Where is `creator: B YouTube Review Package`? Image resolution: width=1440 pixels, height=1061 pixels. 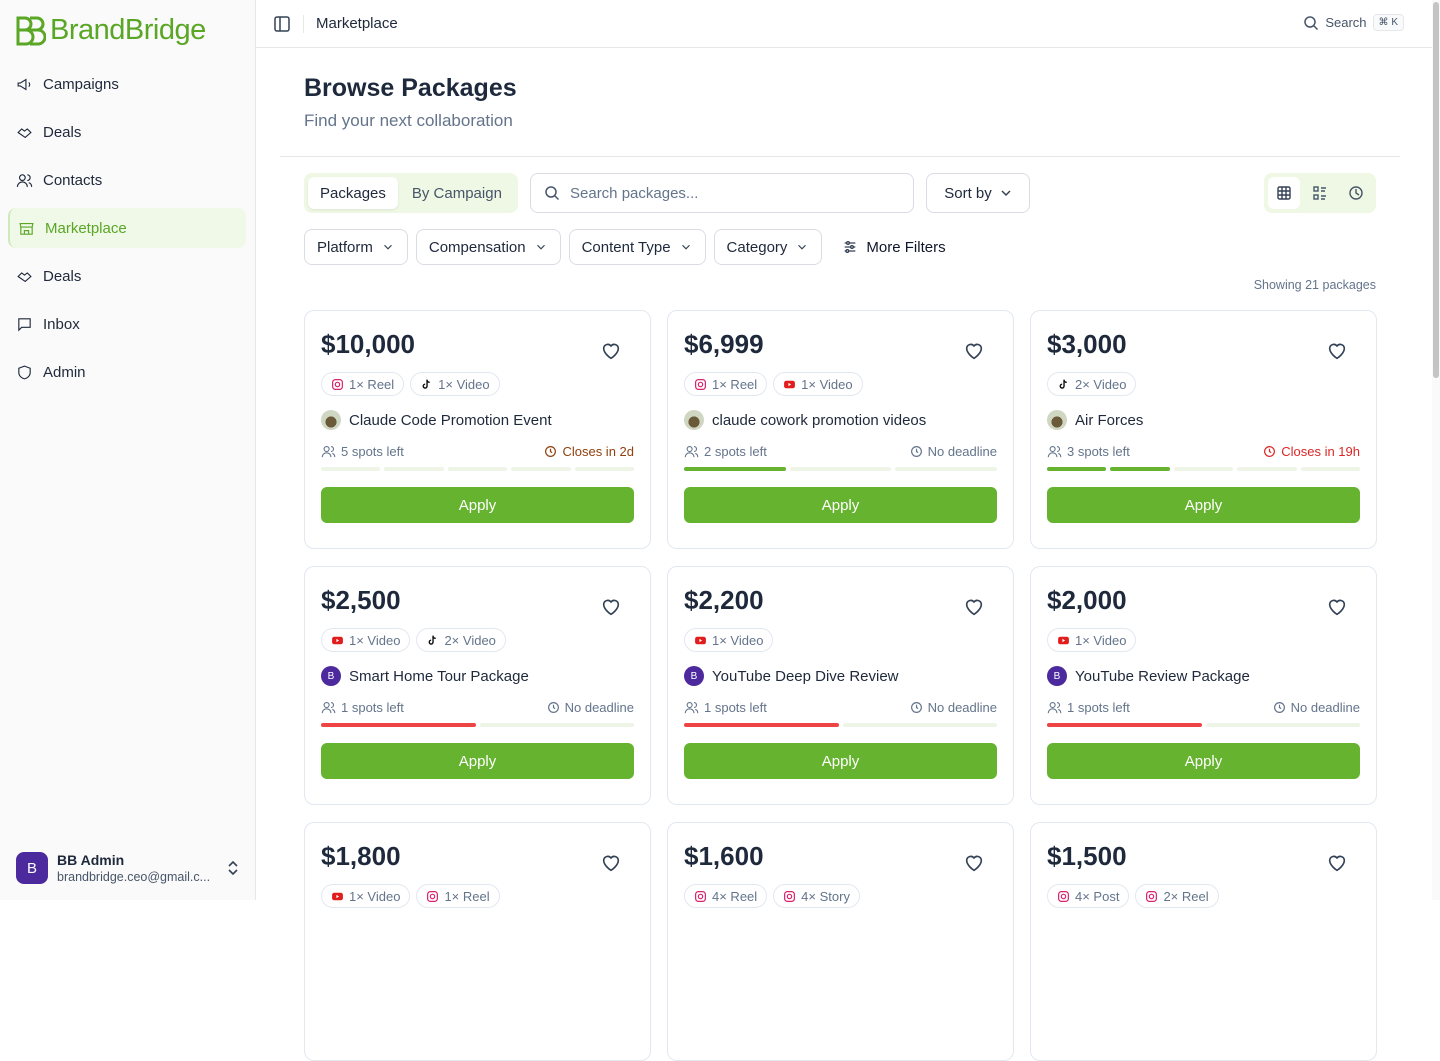 creator: B YouTube Review Package is located at coordinates (1203, 676).